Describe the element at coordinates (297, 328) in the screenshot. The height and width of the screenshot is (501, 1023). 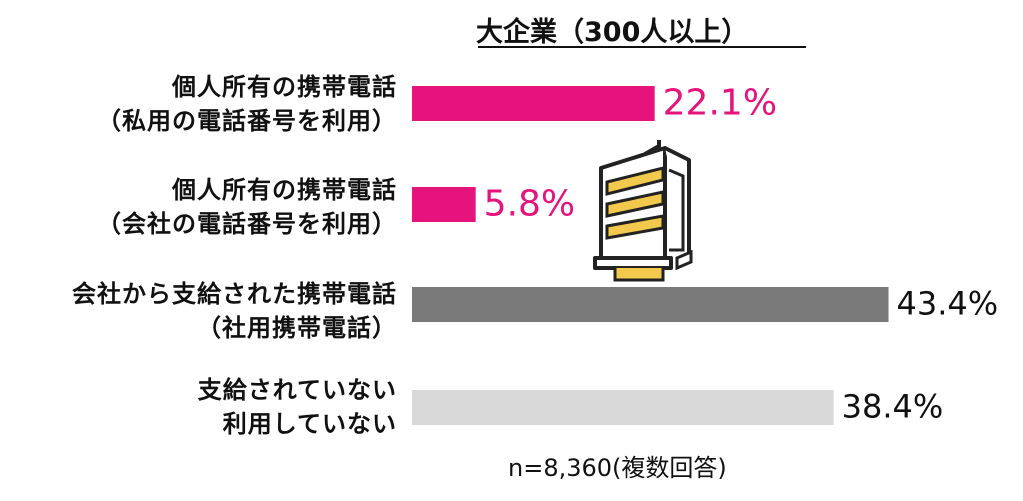
I see `category-label-2-line2: （社用携帯電話）` at that location.